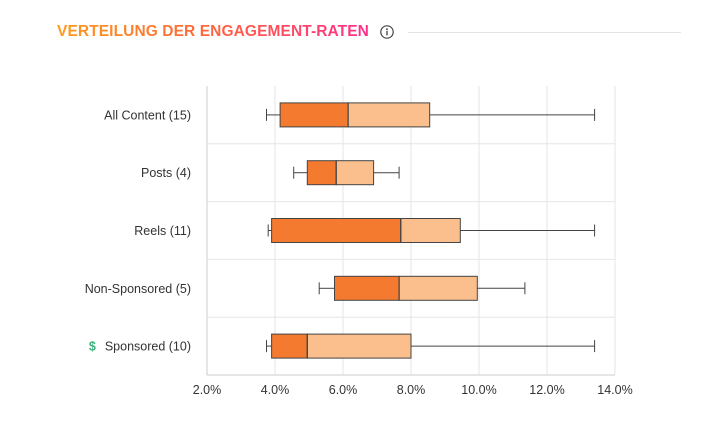 Image resolution: width=720 pixels, height=438 pixels. Describe the element at coordinates (546, 390) in the screenshot. I see `x-tick-label: 12.0%` at that location.